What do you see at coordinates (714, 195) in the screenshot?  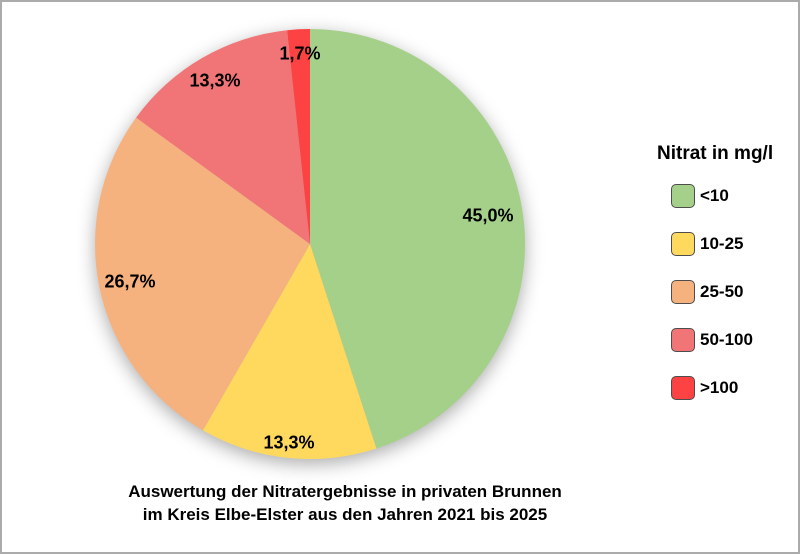 I see `legend-label: <10` at bounding box center [714, 195].